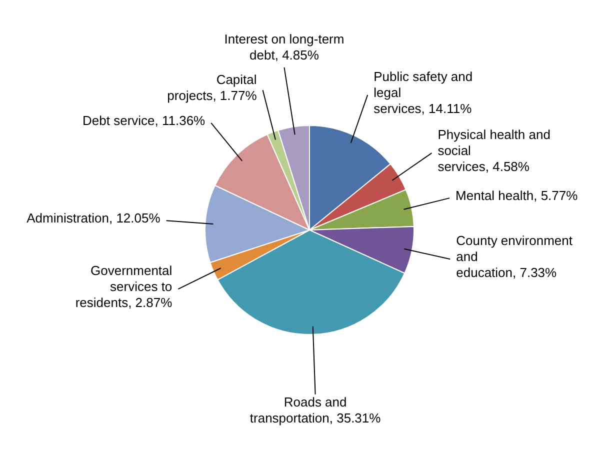  Describe the element at coordinates (212, 88) in the screenshot. I see `slice-label: Capital projects, 1.77%` at that location.